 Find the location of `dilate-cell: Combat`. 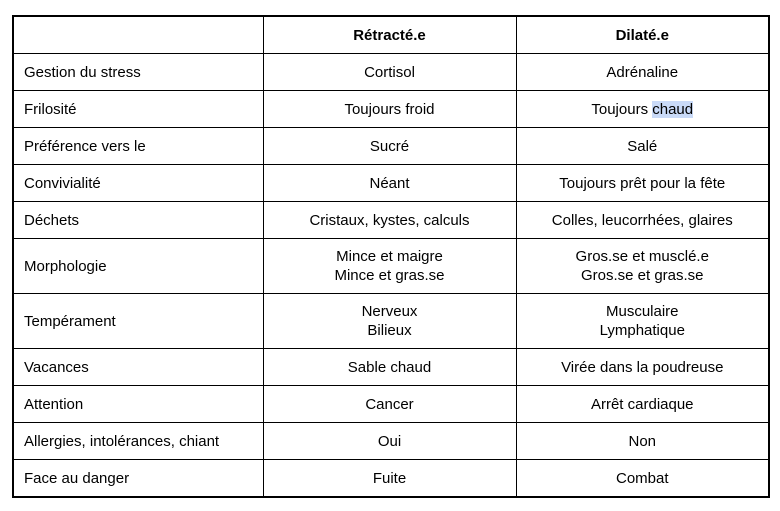

dilate-cell: Combat is located at coordinates (642, 478).